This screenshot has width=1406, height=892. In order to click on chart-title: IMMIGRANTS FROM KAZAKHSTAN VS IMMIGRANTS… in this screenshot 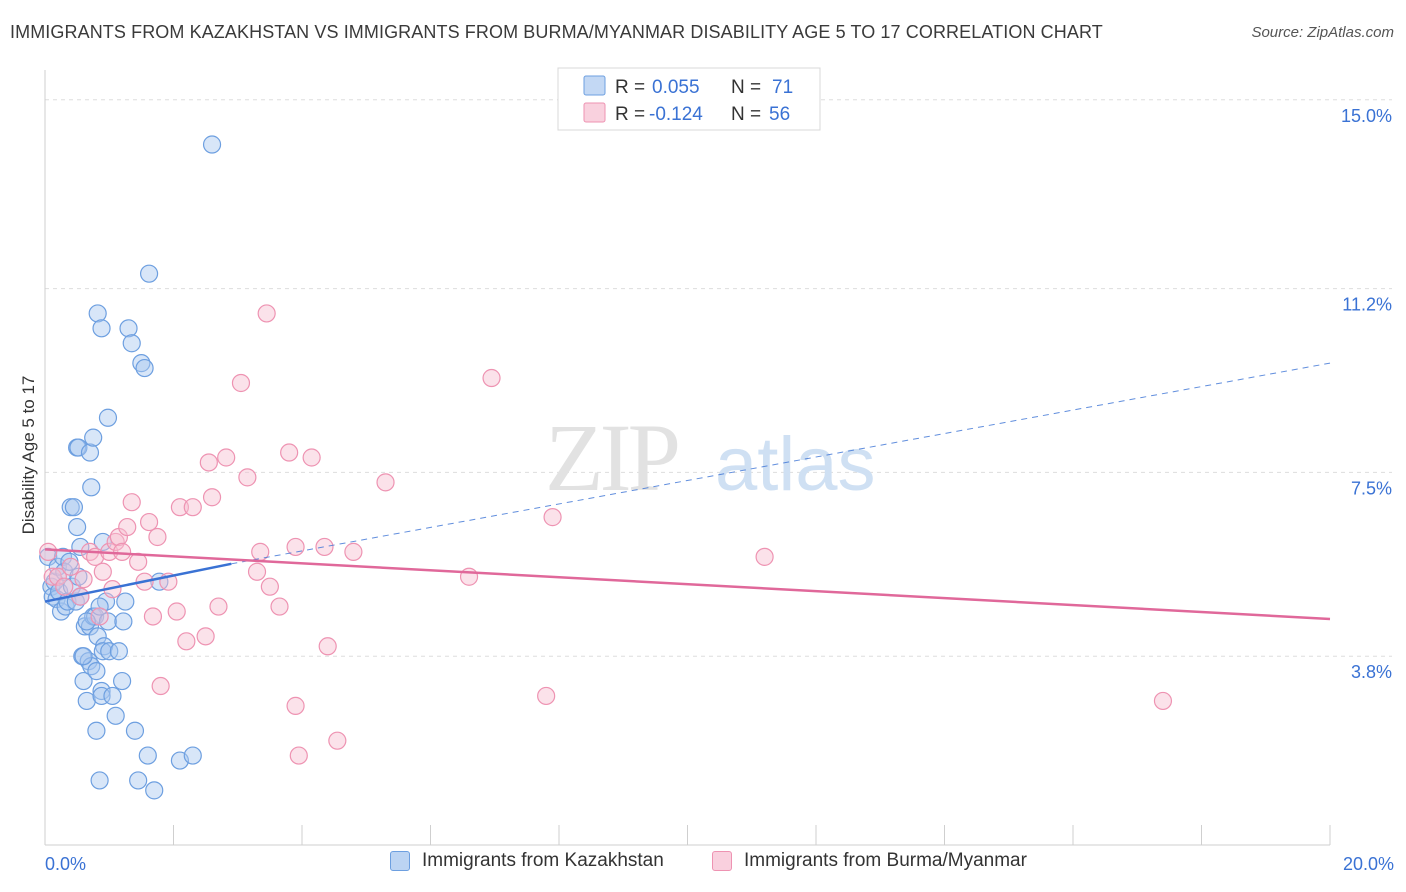, I will do `click(556, 32)`.